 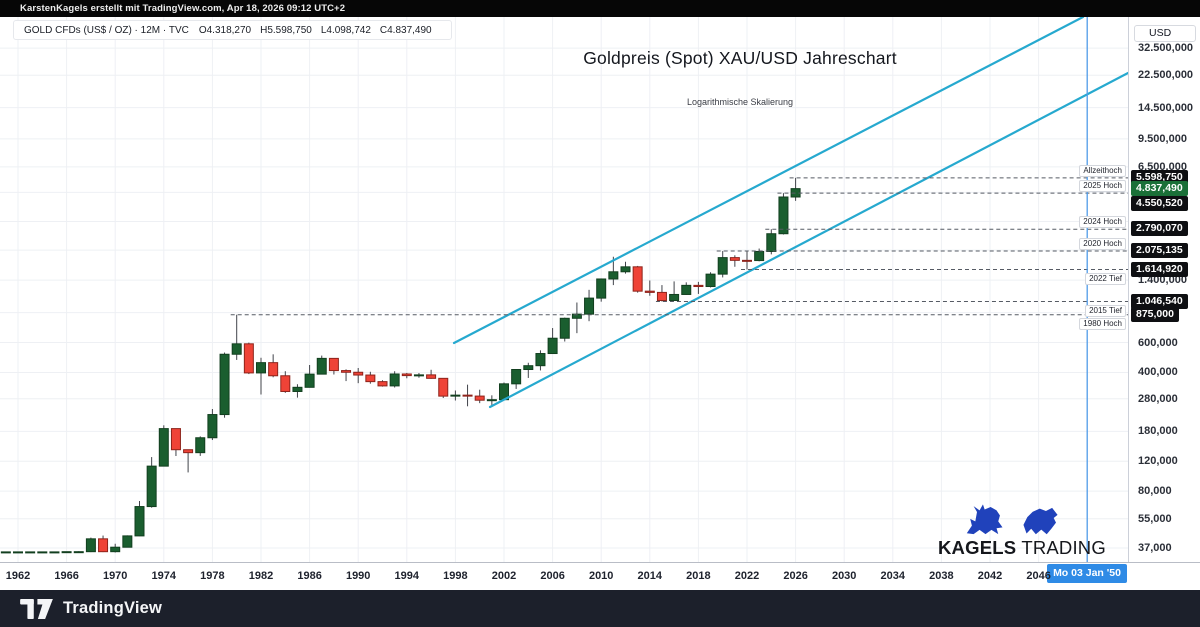 What do you see at coordinates (650, 576) in the screenshot?
I see `year-label: 2014` at bounding box center [650, 576].